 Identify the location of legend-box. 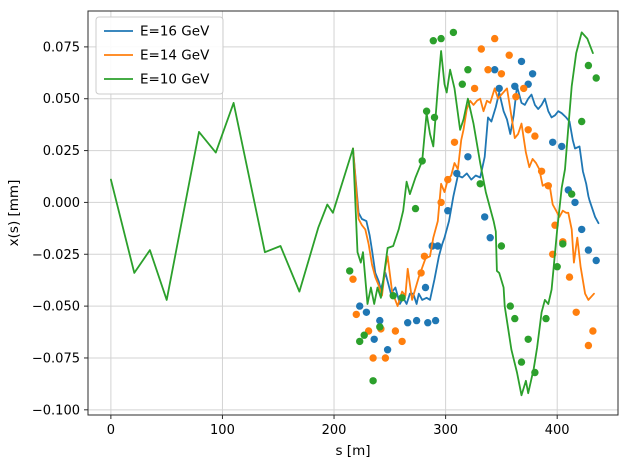
(159, 55).